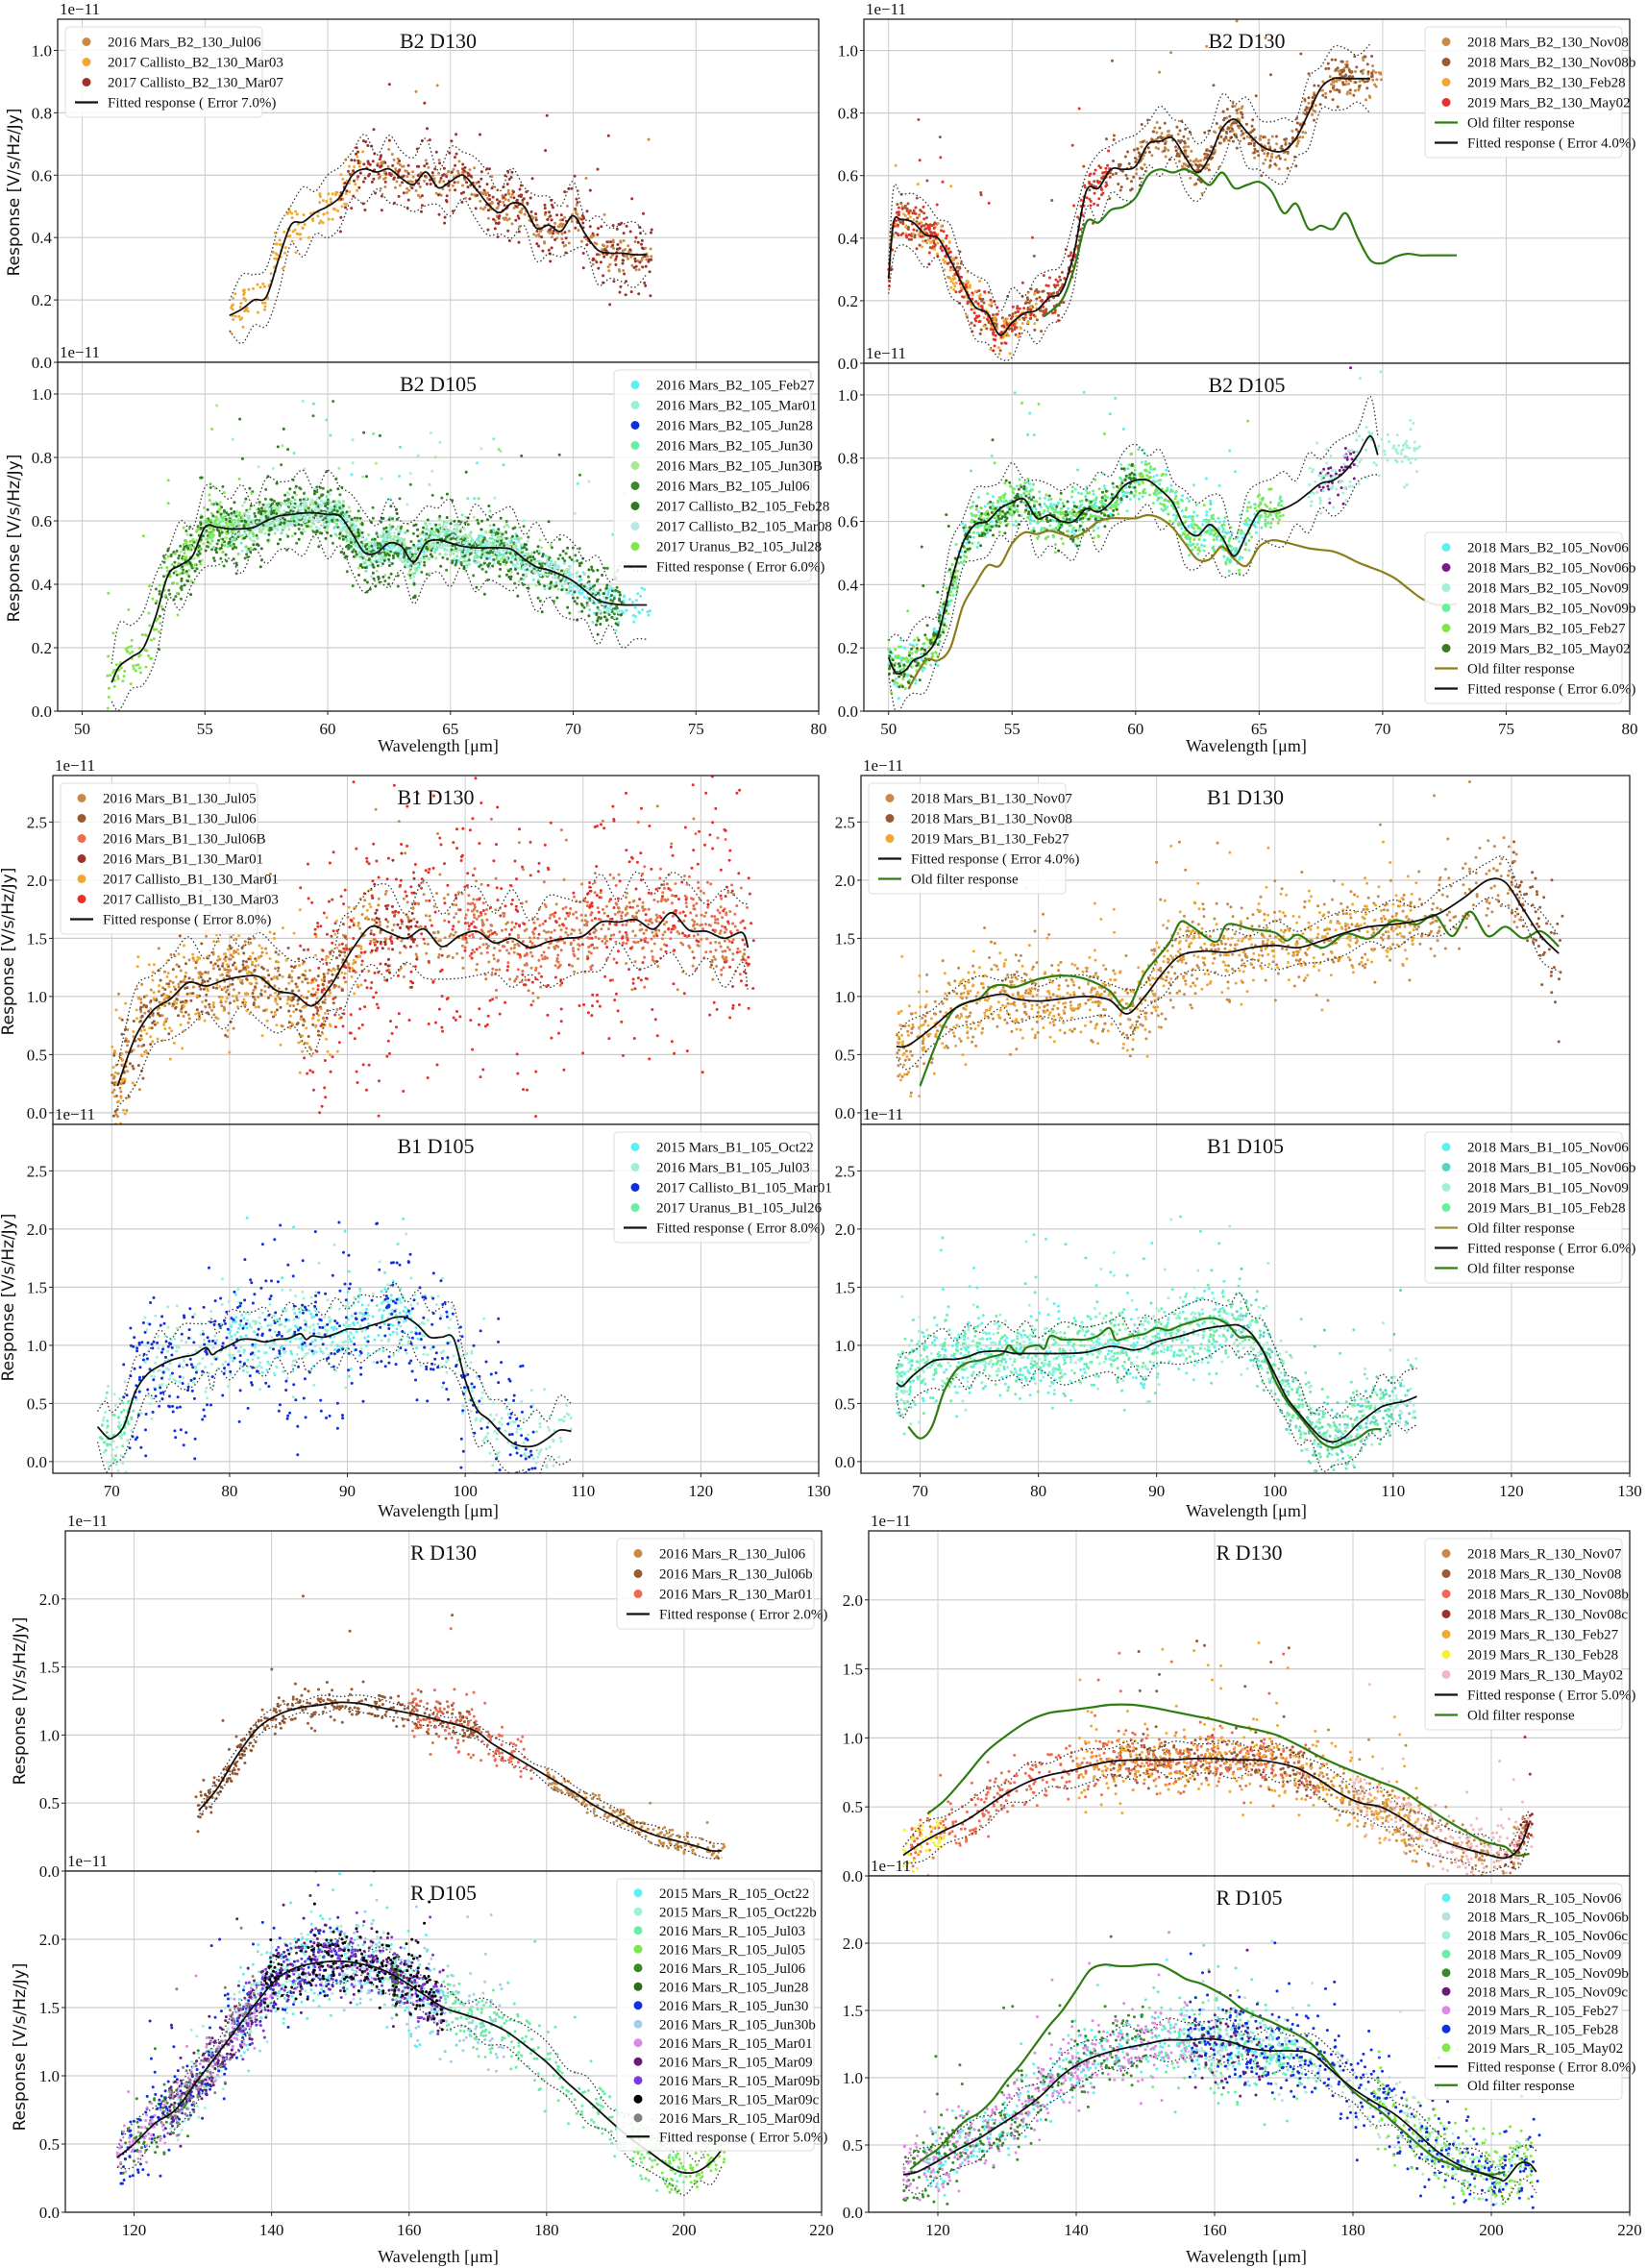  What do you see at coordinates (1505, 124) in the screenshot?
I see `legend-entry: Old filter response` at bounding box center [1505, 124].